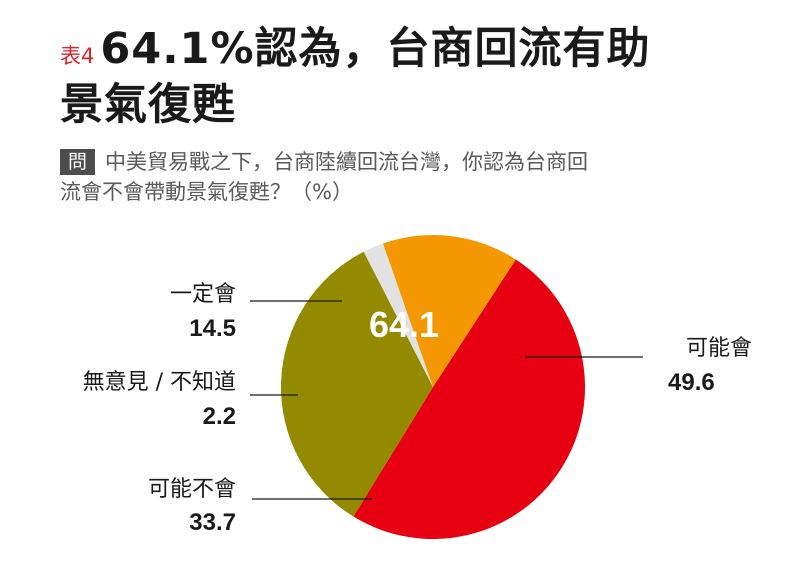  I want to click on slice-no-opinion, so click(398, 315).